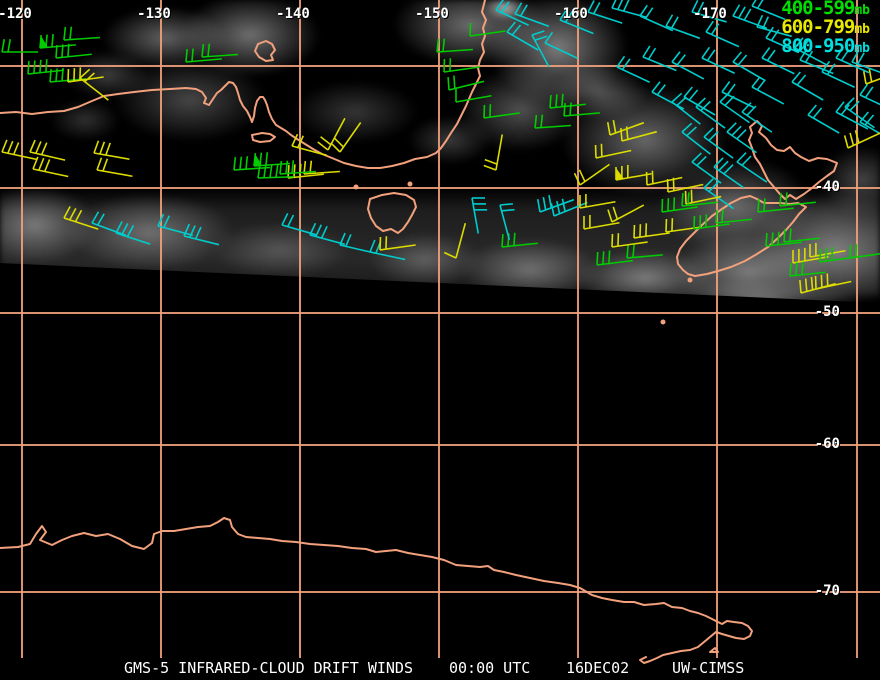 Image resolution: width=880 pixels, height=680 pixels. What do you see at coordinates (818, 27) in the screenshot?
I see `legend-range: 600-799` at bounding box center [818, 27].